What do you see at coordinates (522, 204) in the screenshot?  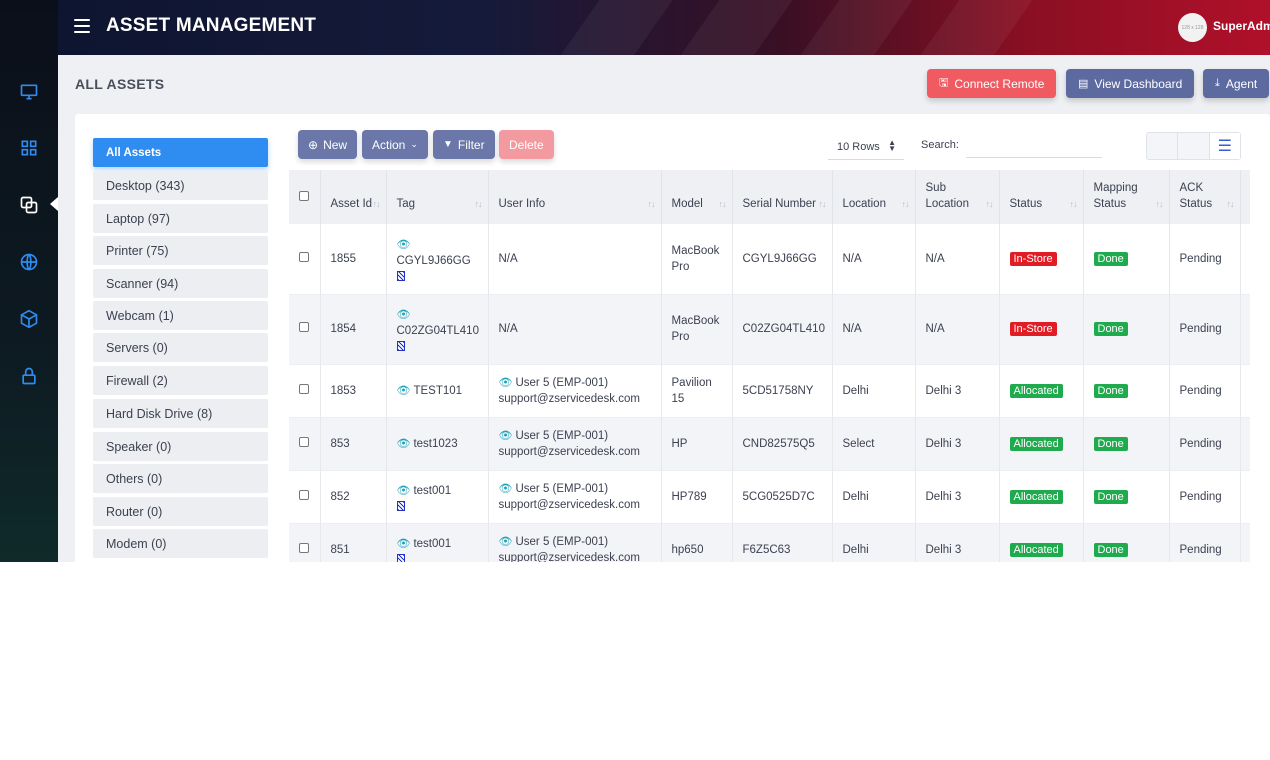 I see `col-user-info-label: User Info` at bounding box center [522, 204].